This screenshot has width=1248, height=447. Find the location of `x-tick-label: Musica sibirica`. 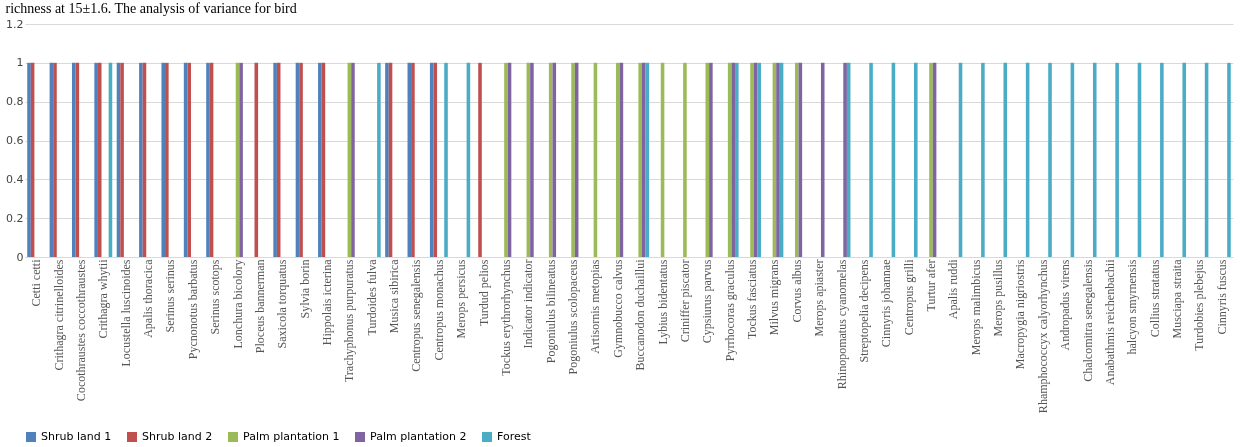

x-tick-label: Musica sibirica is located at coordinates (394, 296).